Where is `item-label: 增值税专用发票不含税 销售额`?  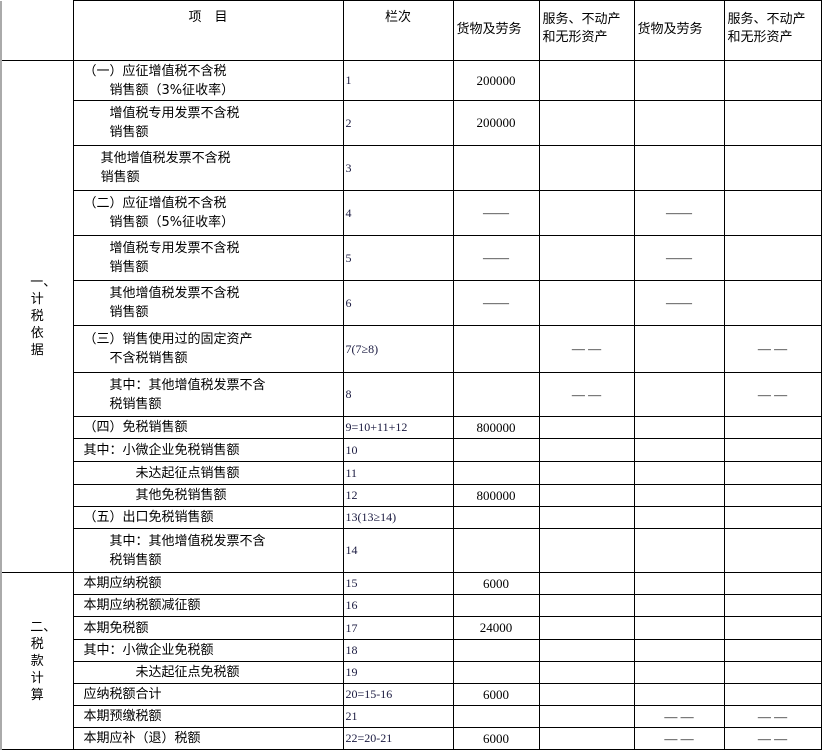
item-label: 增值税专用发票不含税 销售额 is located at coordinates (208, 258).